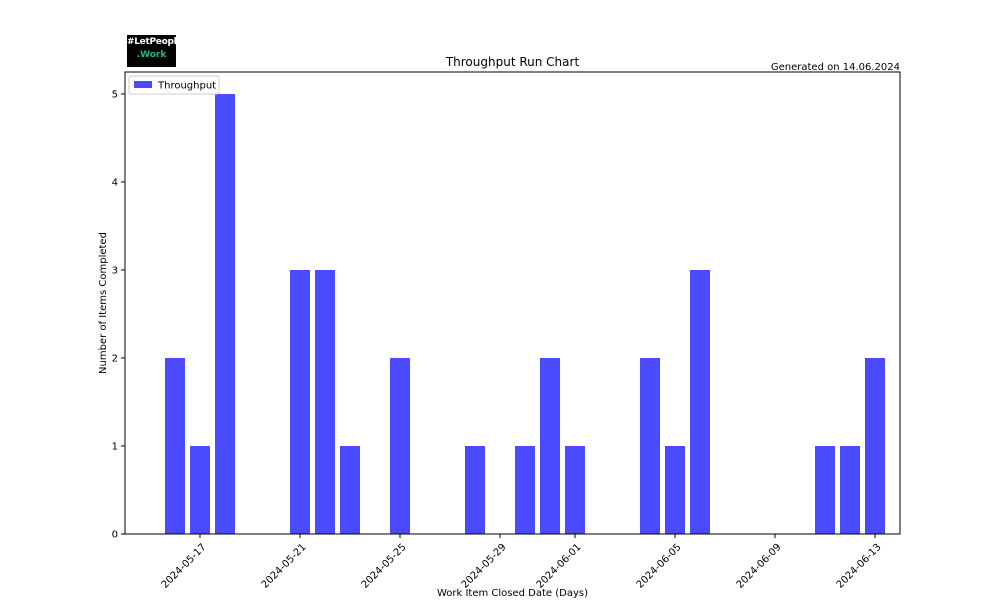  I want to click on logo-text-line2: .Work, so click(151, 55).